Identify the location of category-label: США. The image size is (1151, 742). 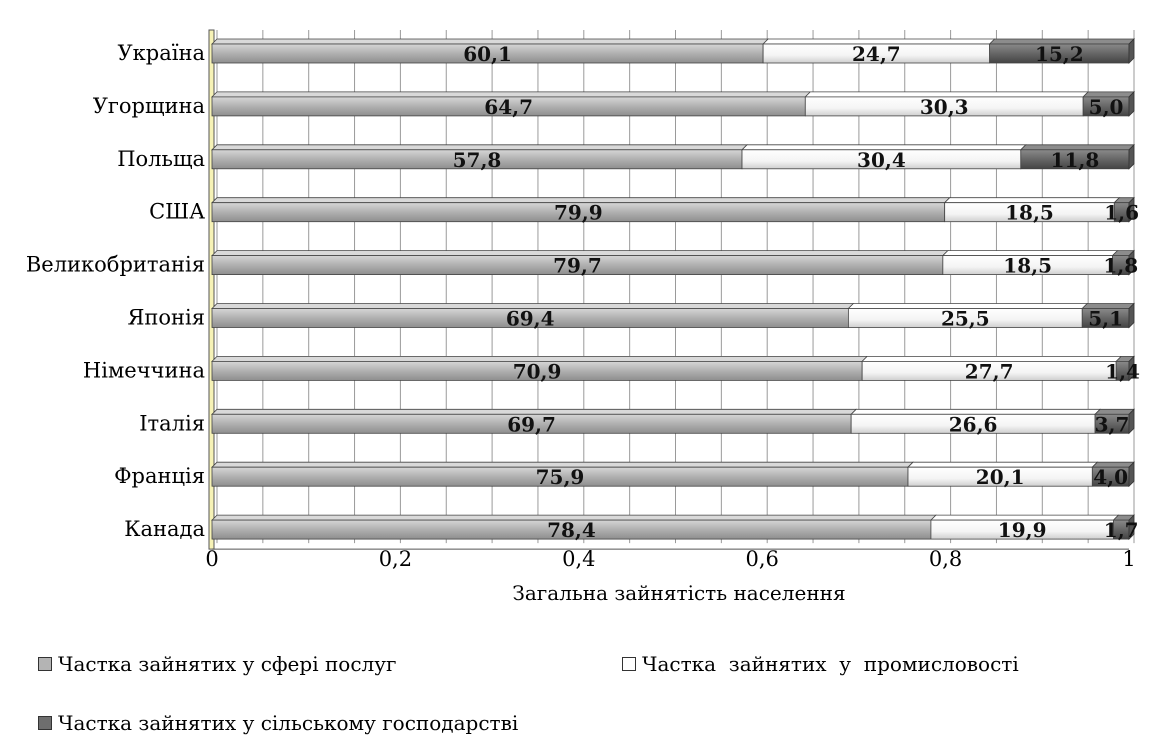
(177, 212).